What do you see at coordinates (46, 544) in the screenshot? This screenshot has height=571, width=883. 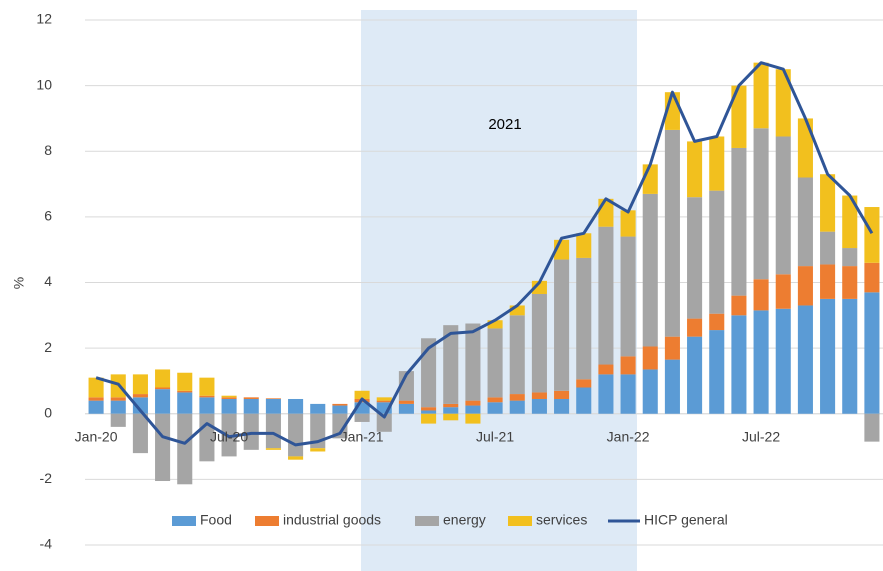 I see `y-tick-label: -4` at bounding box center [46, 544].